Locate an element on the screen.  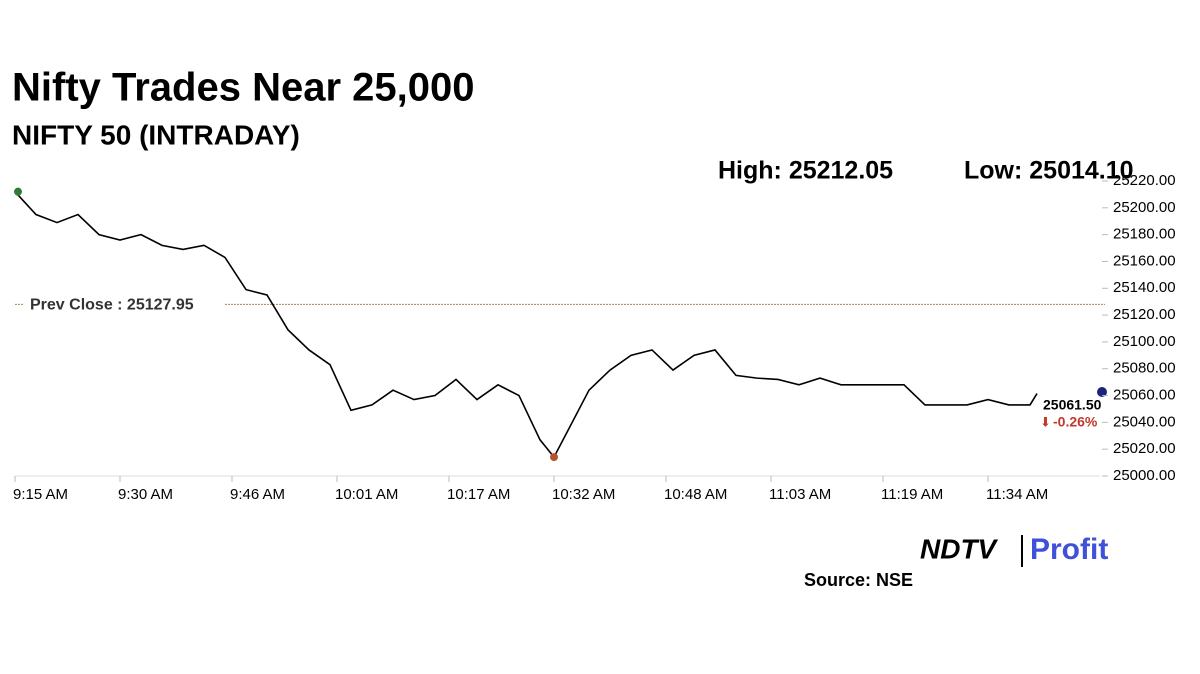
prev-close-label-bg is located at coordinates (124, 304).